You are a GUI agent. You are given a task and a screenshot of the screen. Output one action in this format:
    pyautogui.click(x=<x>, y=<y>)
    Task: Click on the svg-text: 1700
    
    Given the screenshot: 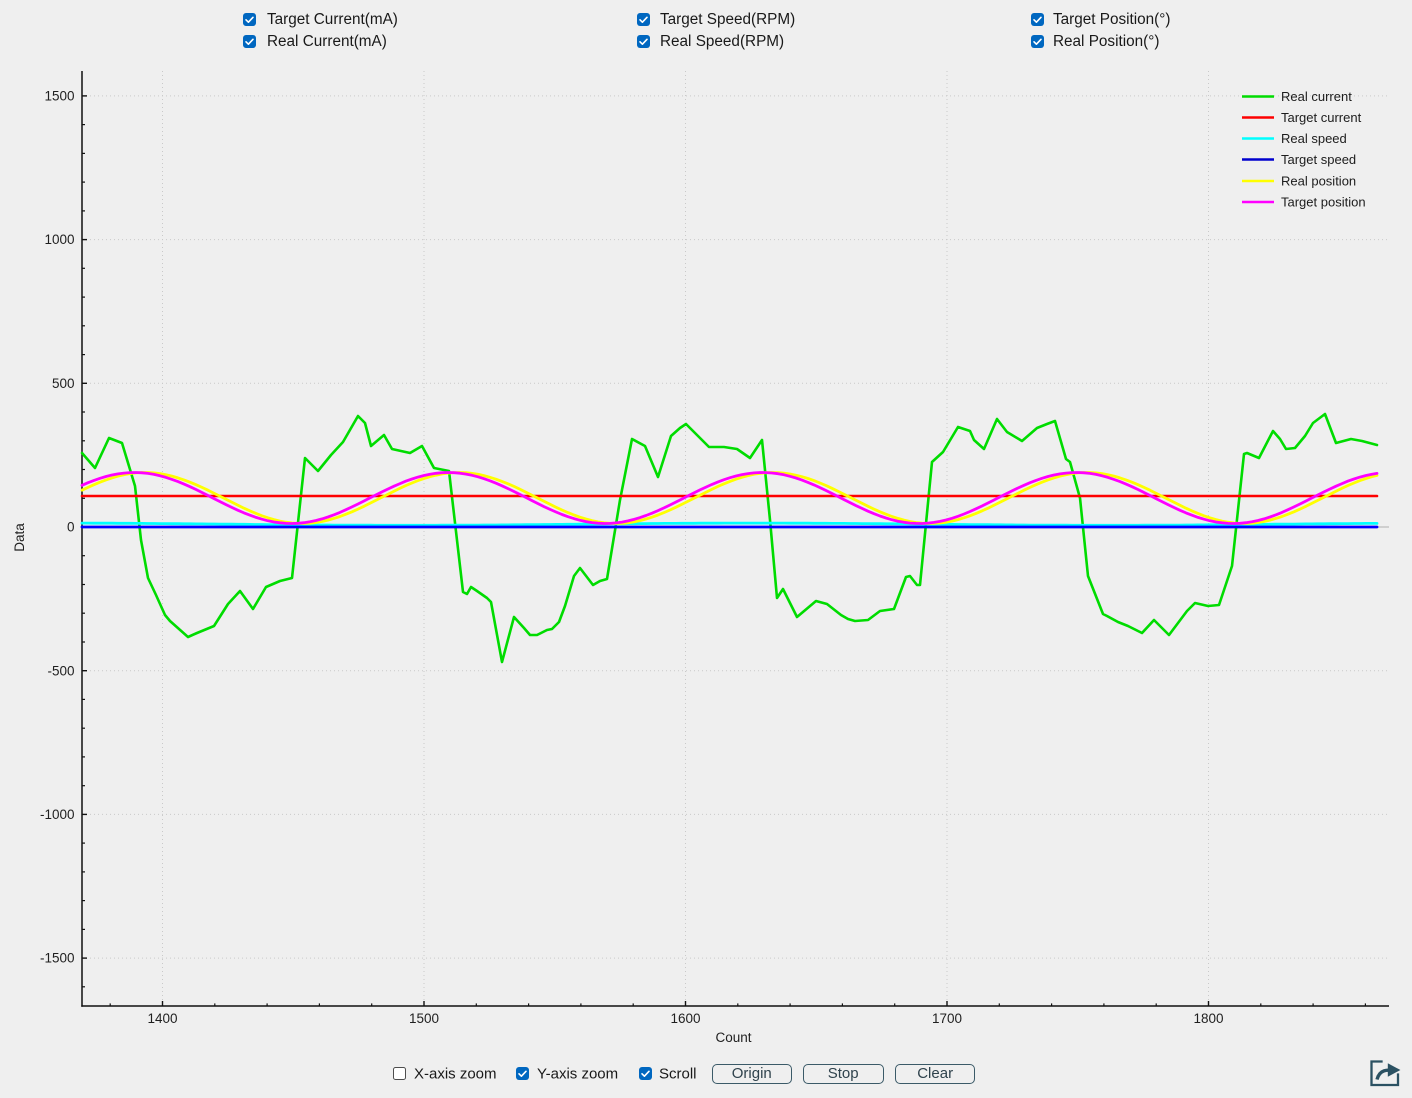 What is the action you would take?
    pyautogui.click(x=947, y=1018)
    